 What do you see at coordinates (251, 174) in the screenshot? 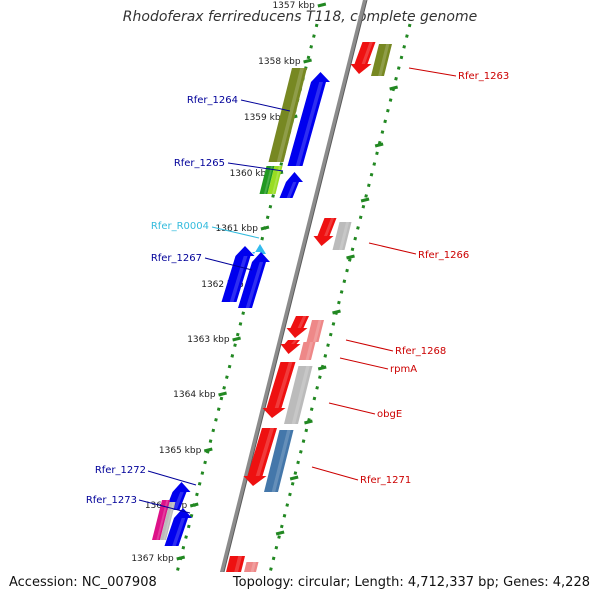
I see `tick-label: 1360 kbp` at bounding box center [251, 174].